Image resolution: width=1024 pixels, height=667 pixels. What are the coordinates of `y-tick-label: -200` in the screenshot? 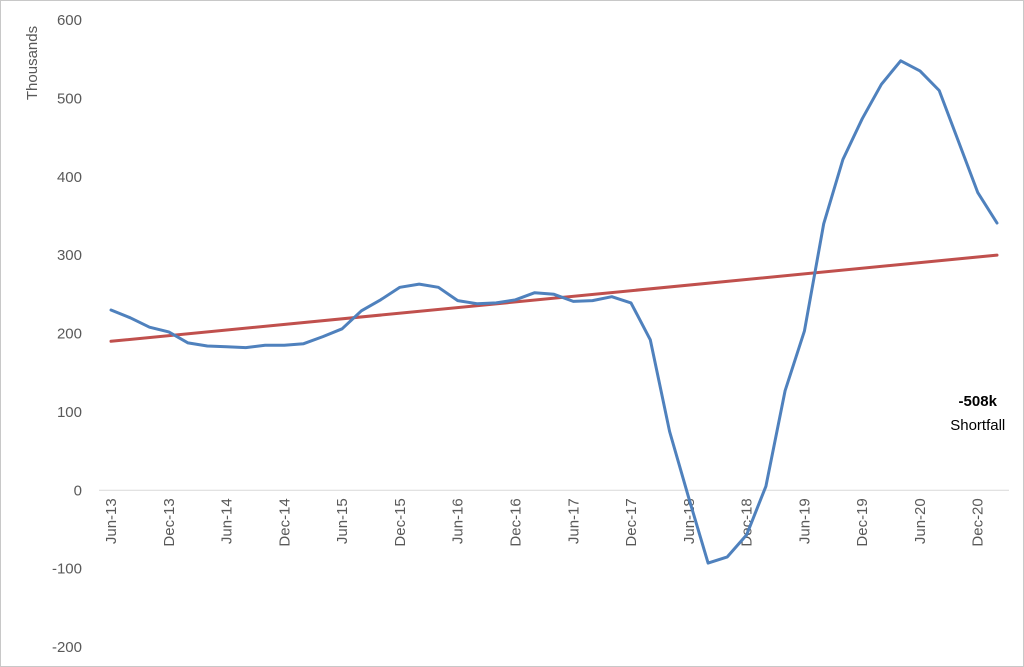 It's located at (67, 647).